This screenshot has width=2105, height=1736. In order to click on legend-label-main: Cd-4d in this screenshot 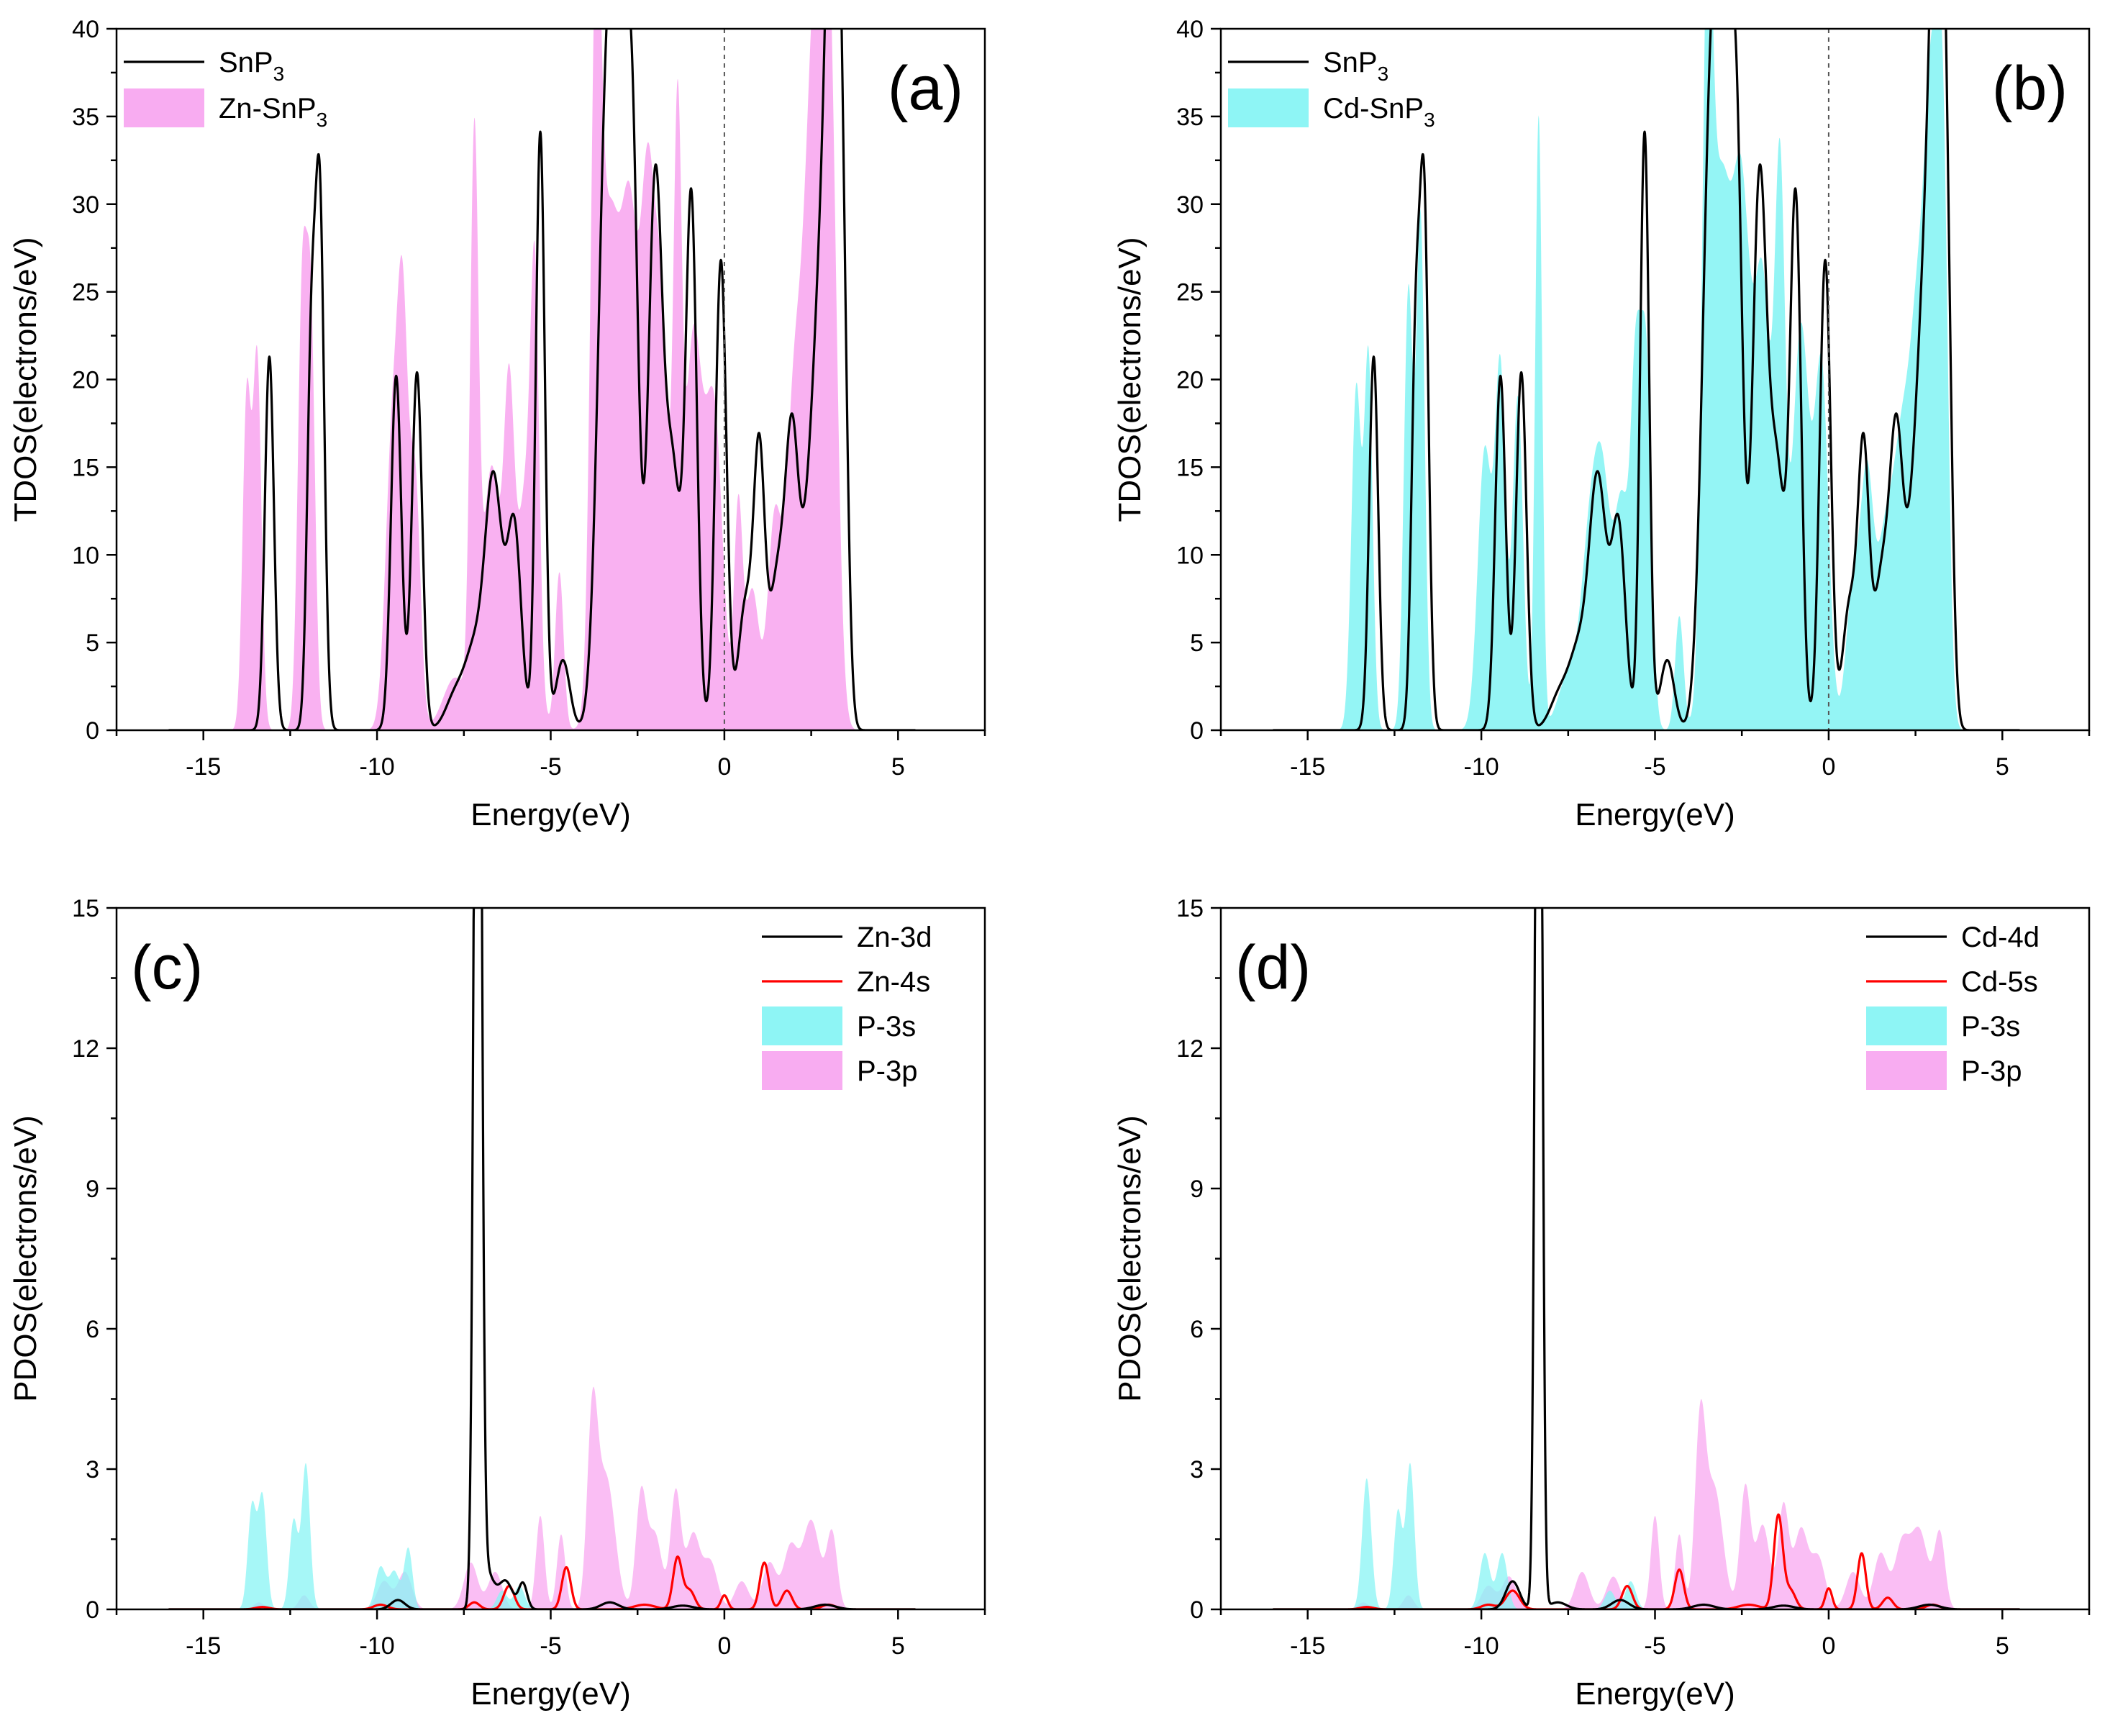, I will do `click(2000, 938)`.